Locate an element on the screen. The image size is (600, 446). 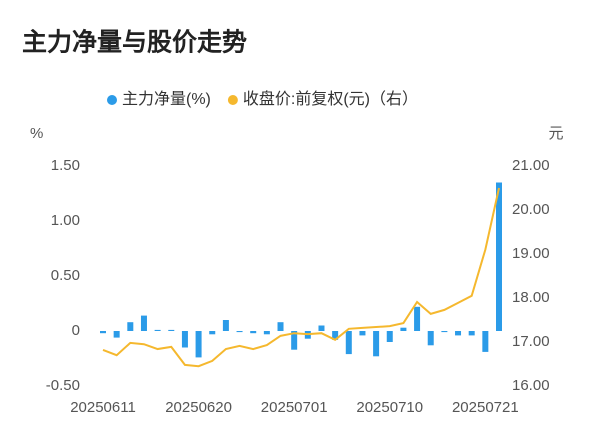
y2-tick-label: 16.00 is located at coordinates (531, 385).